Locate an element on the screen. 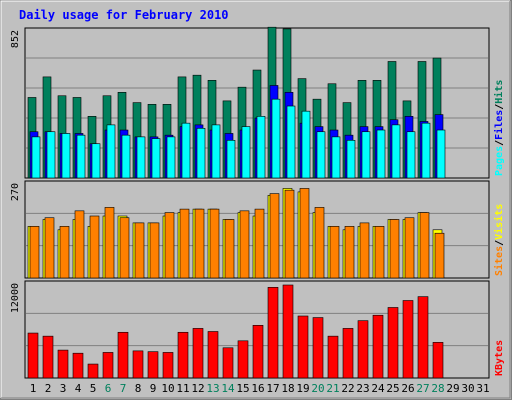 The image size is (512, 405). panel-top-ymax-label: 852 is located at coordinates (15, 39).